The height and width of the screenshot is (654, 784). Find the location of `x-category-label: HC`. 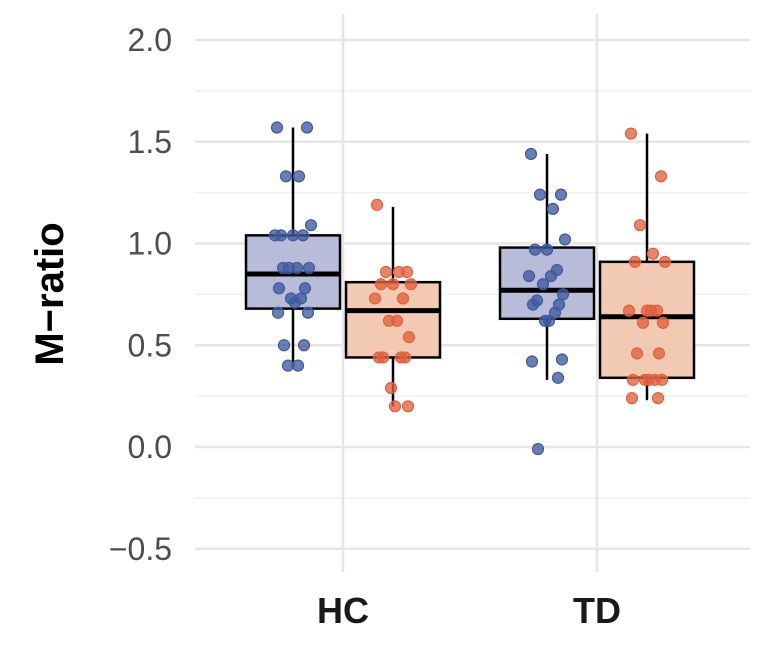

x-category-label: HC is located at coordinates (343, 610).